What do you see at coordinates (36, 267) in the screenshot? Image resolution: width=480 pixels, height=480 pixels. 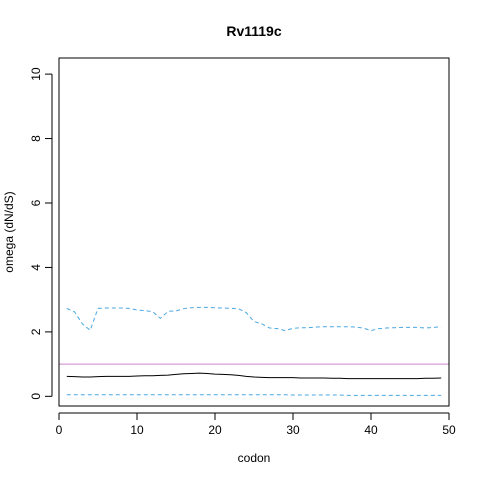 I see `y-tick-label: 4` at bounding box center [36, 267].